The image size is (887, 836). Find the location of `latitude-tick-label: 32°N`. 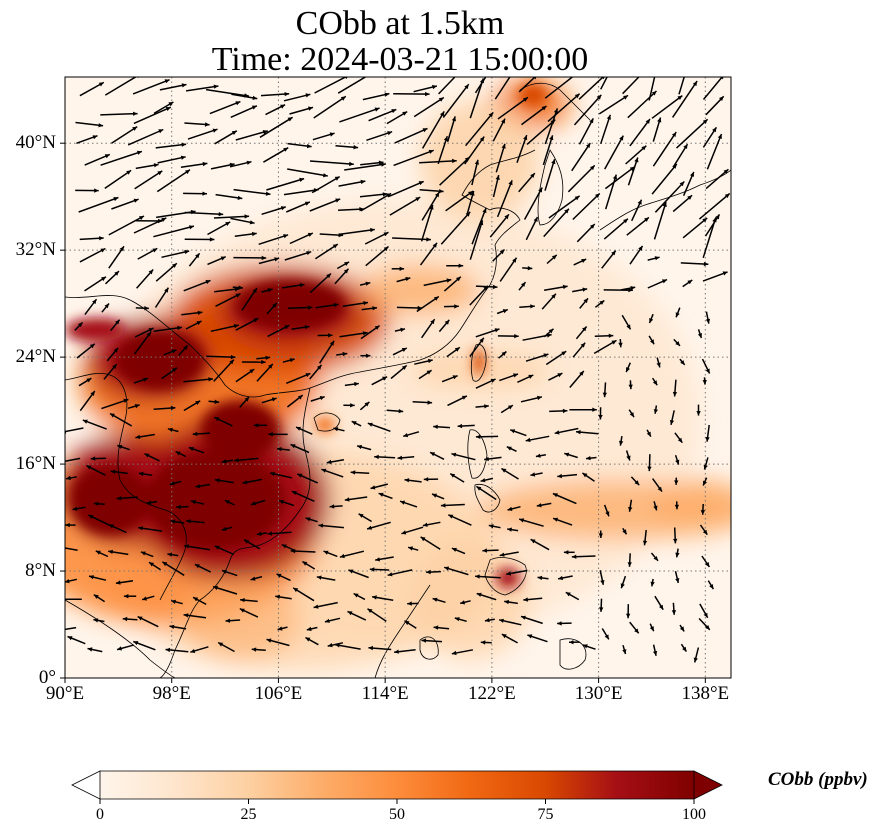

latitude-tick-label: 32°N is located at coordinates (35, 250).